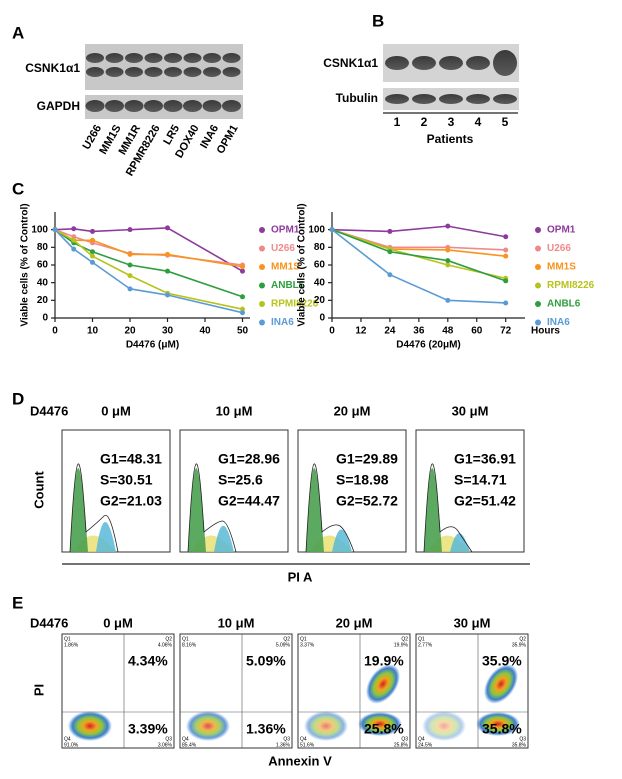 The image size is (622, 779). Describe the element at coordinates (384, 661) in the screenshot. I see `quadrant-value: 19.9%` at that location.